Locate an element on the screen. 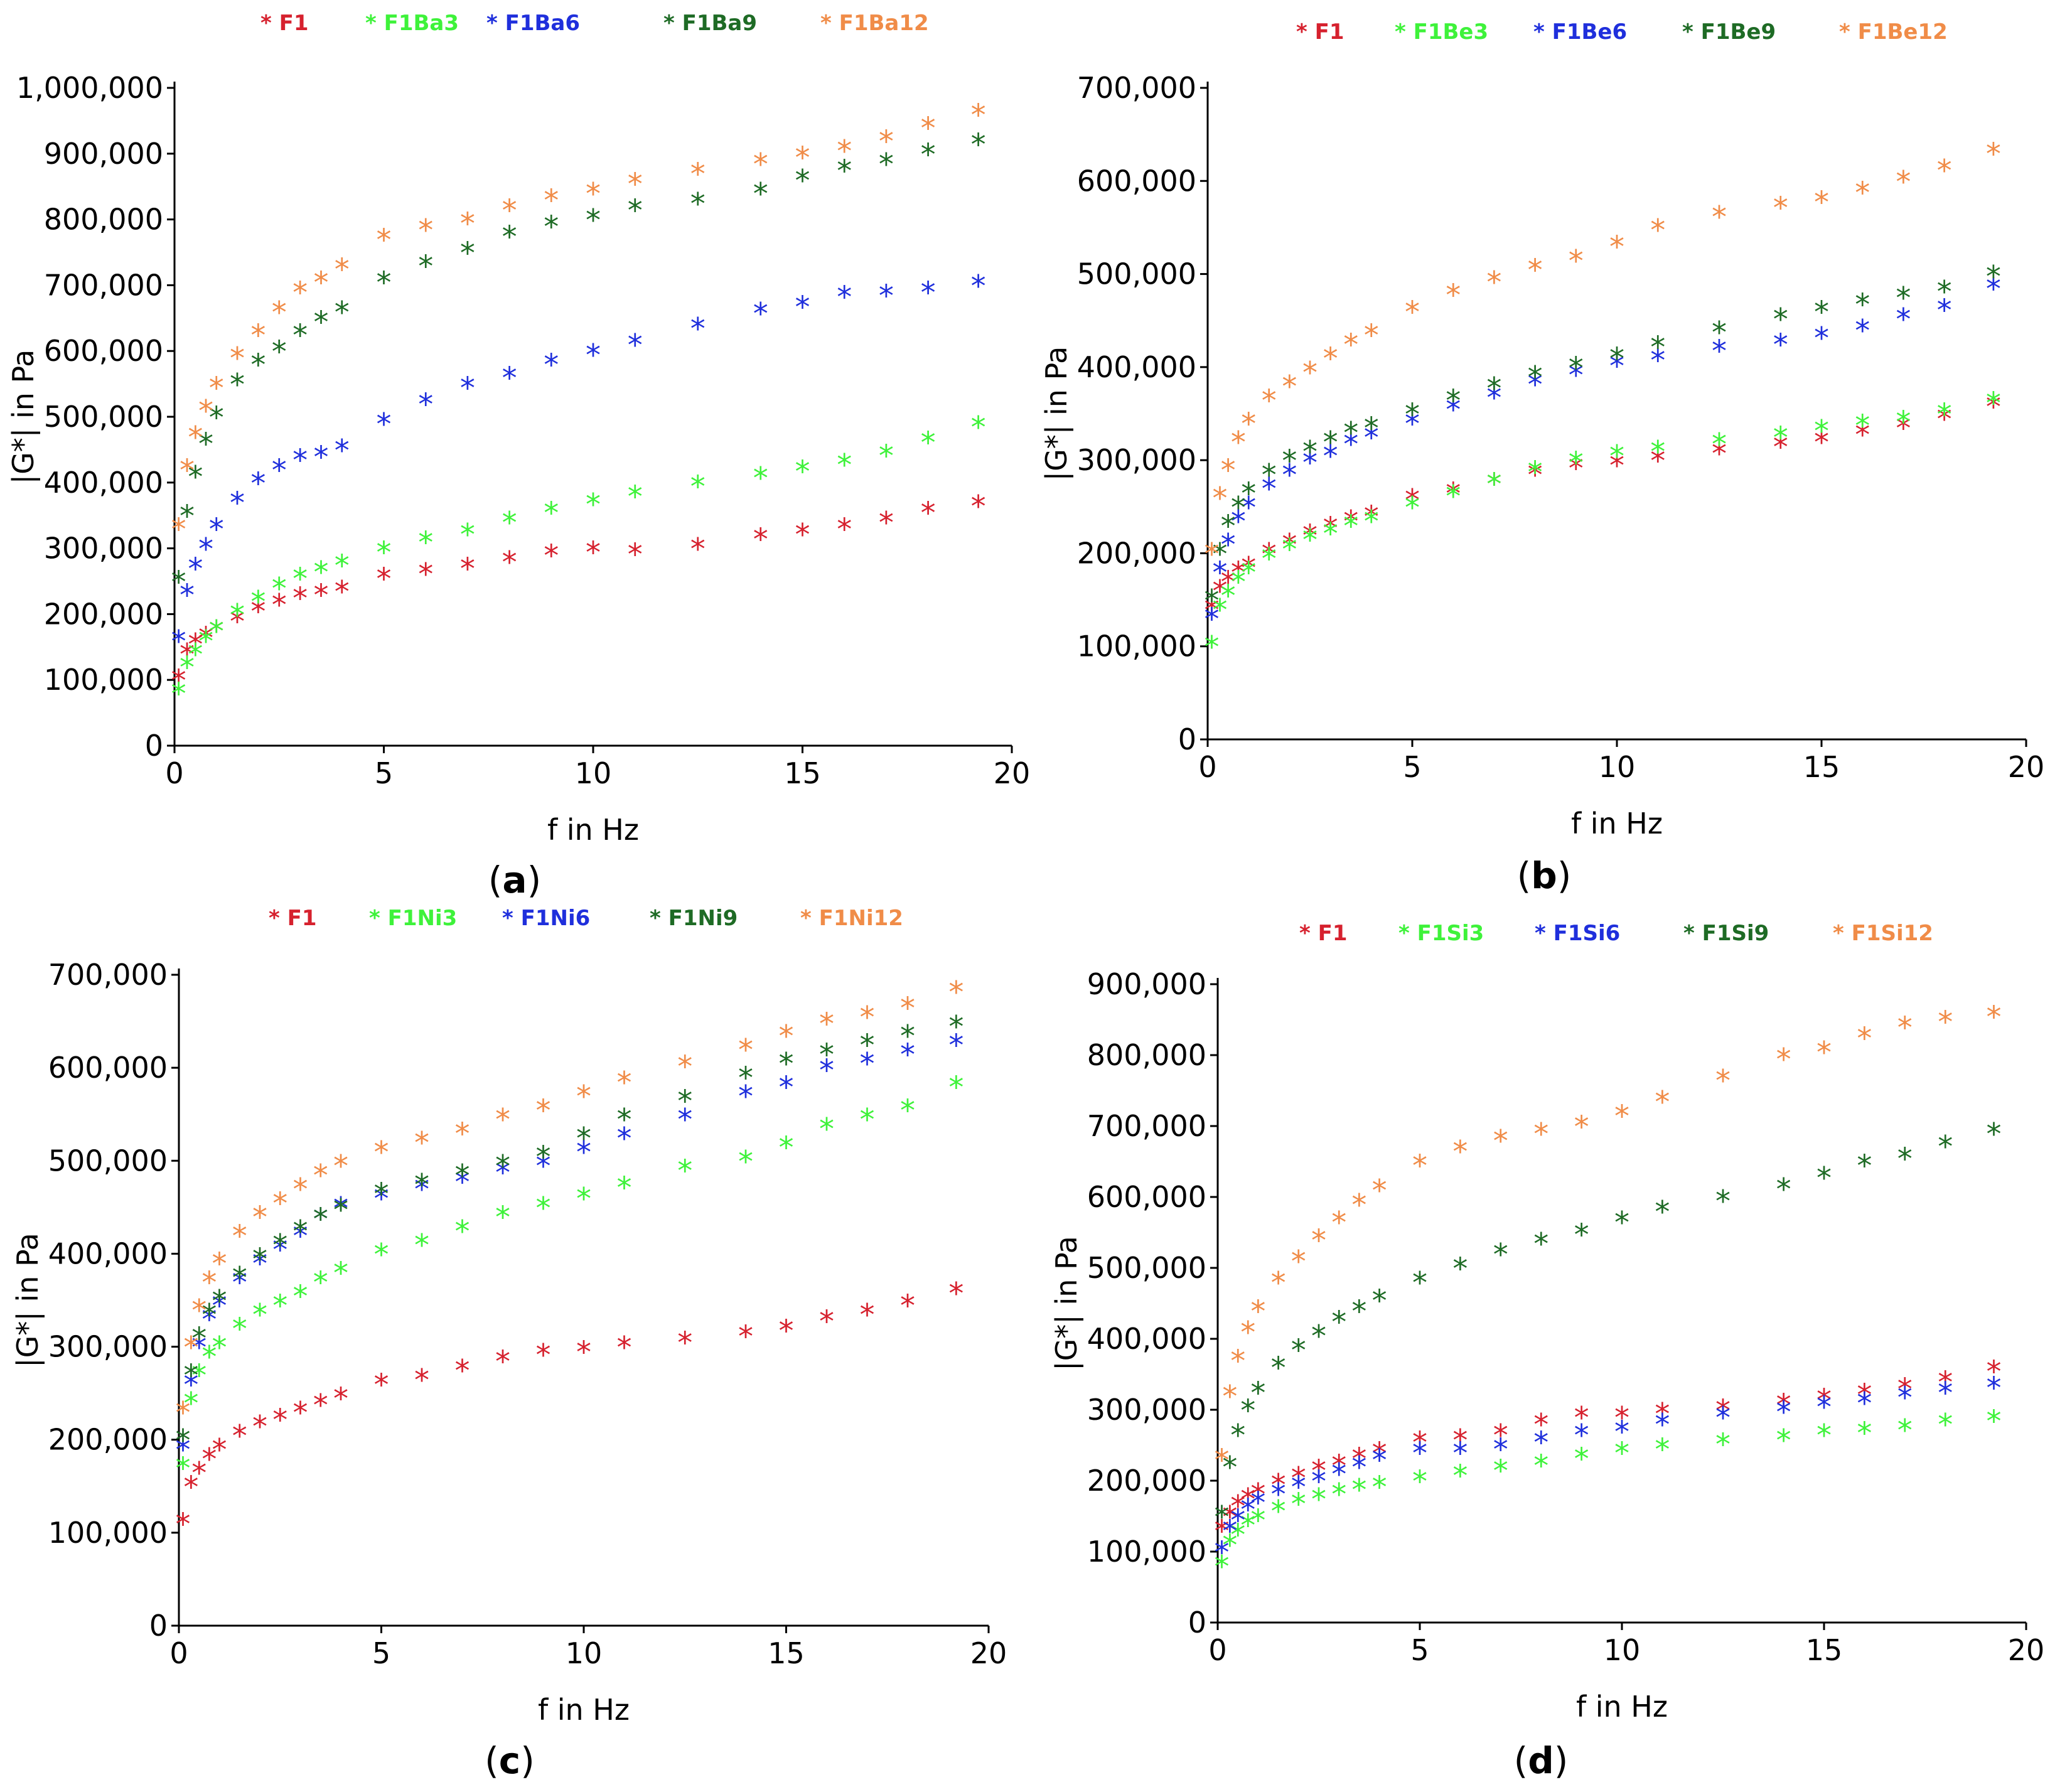 Image resolution: width=2050 pixels, height=1792 pixels. y-tick-label: 900,000 is located at coordinates (104, 154).